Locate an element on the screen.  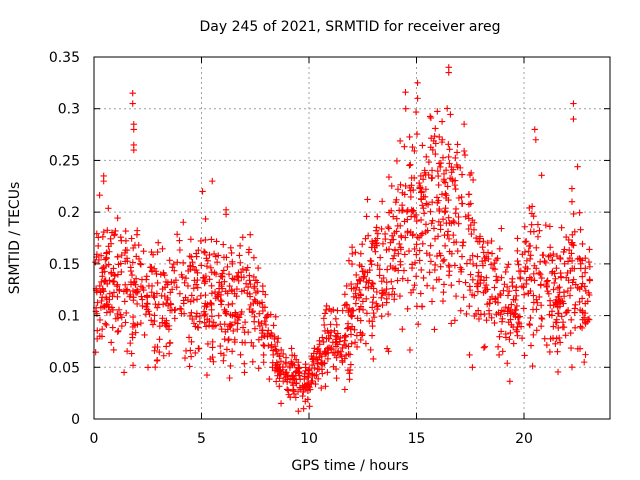
x-tick-label: 20 is located at coordinates (524, 439).